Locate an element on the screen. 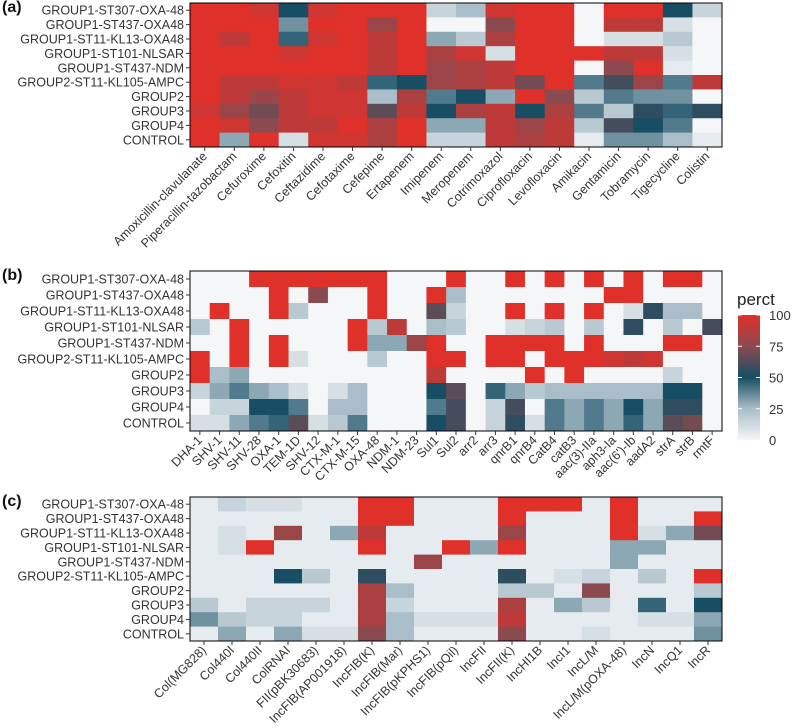 Image resolution: width=796 pixels, height=728 pixels. row-label: GROUP1-ST307-OXA-48 is located at coordinates (113, 505).